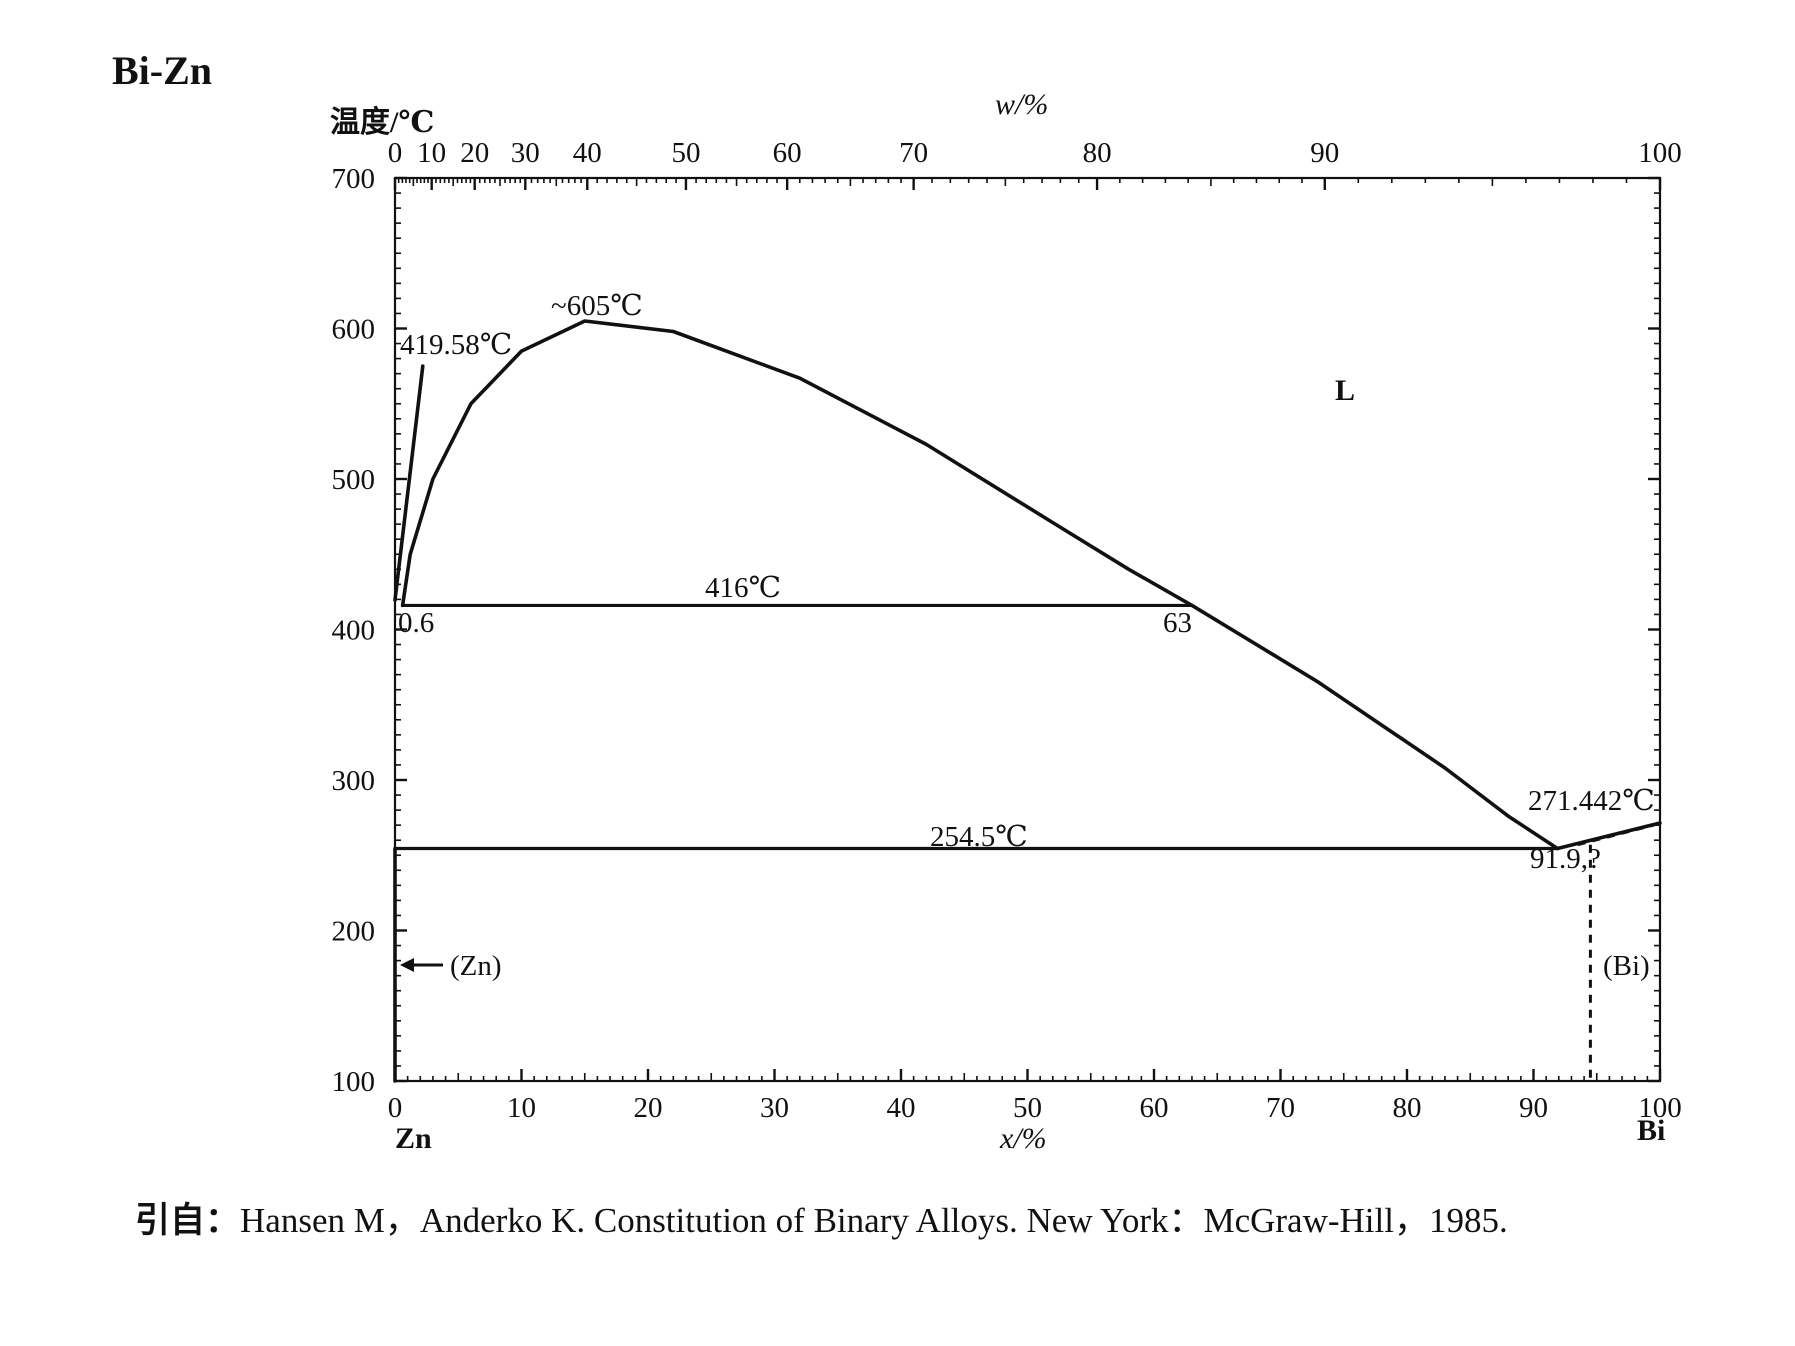 The image size is (1795, 1346). What do you see at coordinates (354, 781) in the screenshot?
I see `y-tick-label: 300` at bounding box center [354, 781].